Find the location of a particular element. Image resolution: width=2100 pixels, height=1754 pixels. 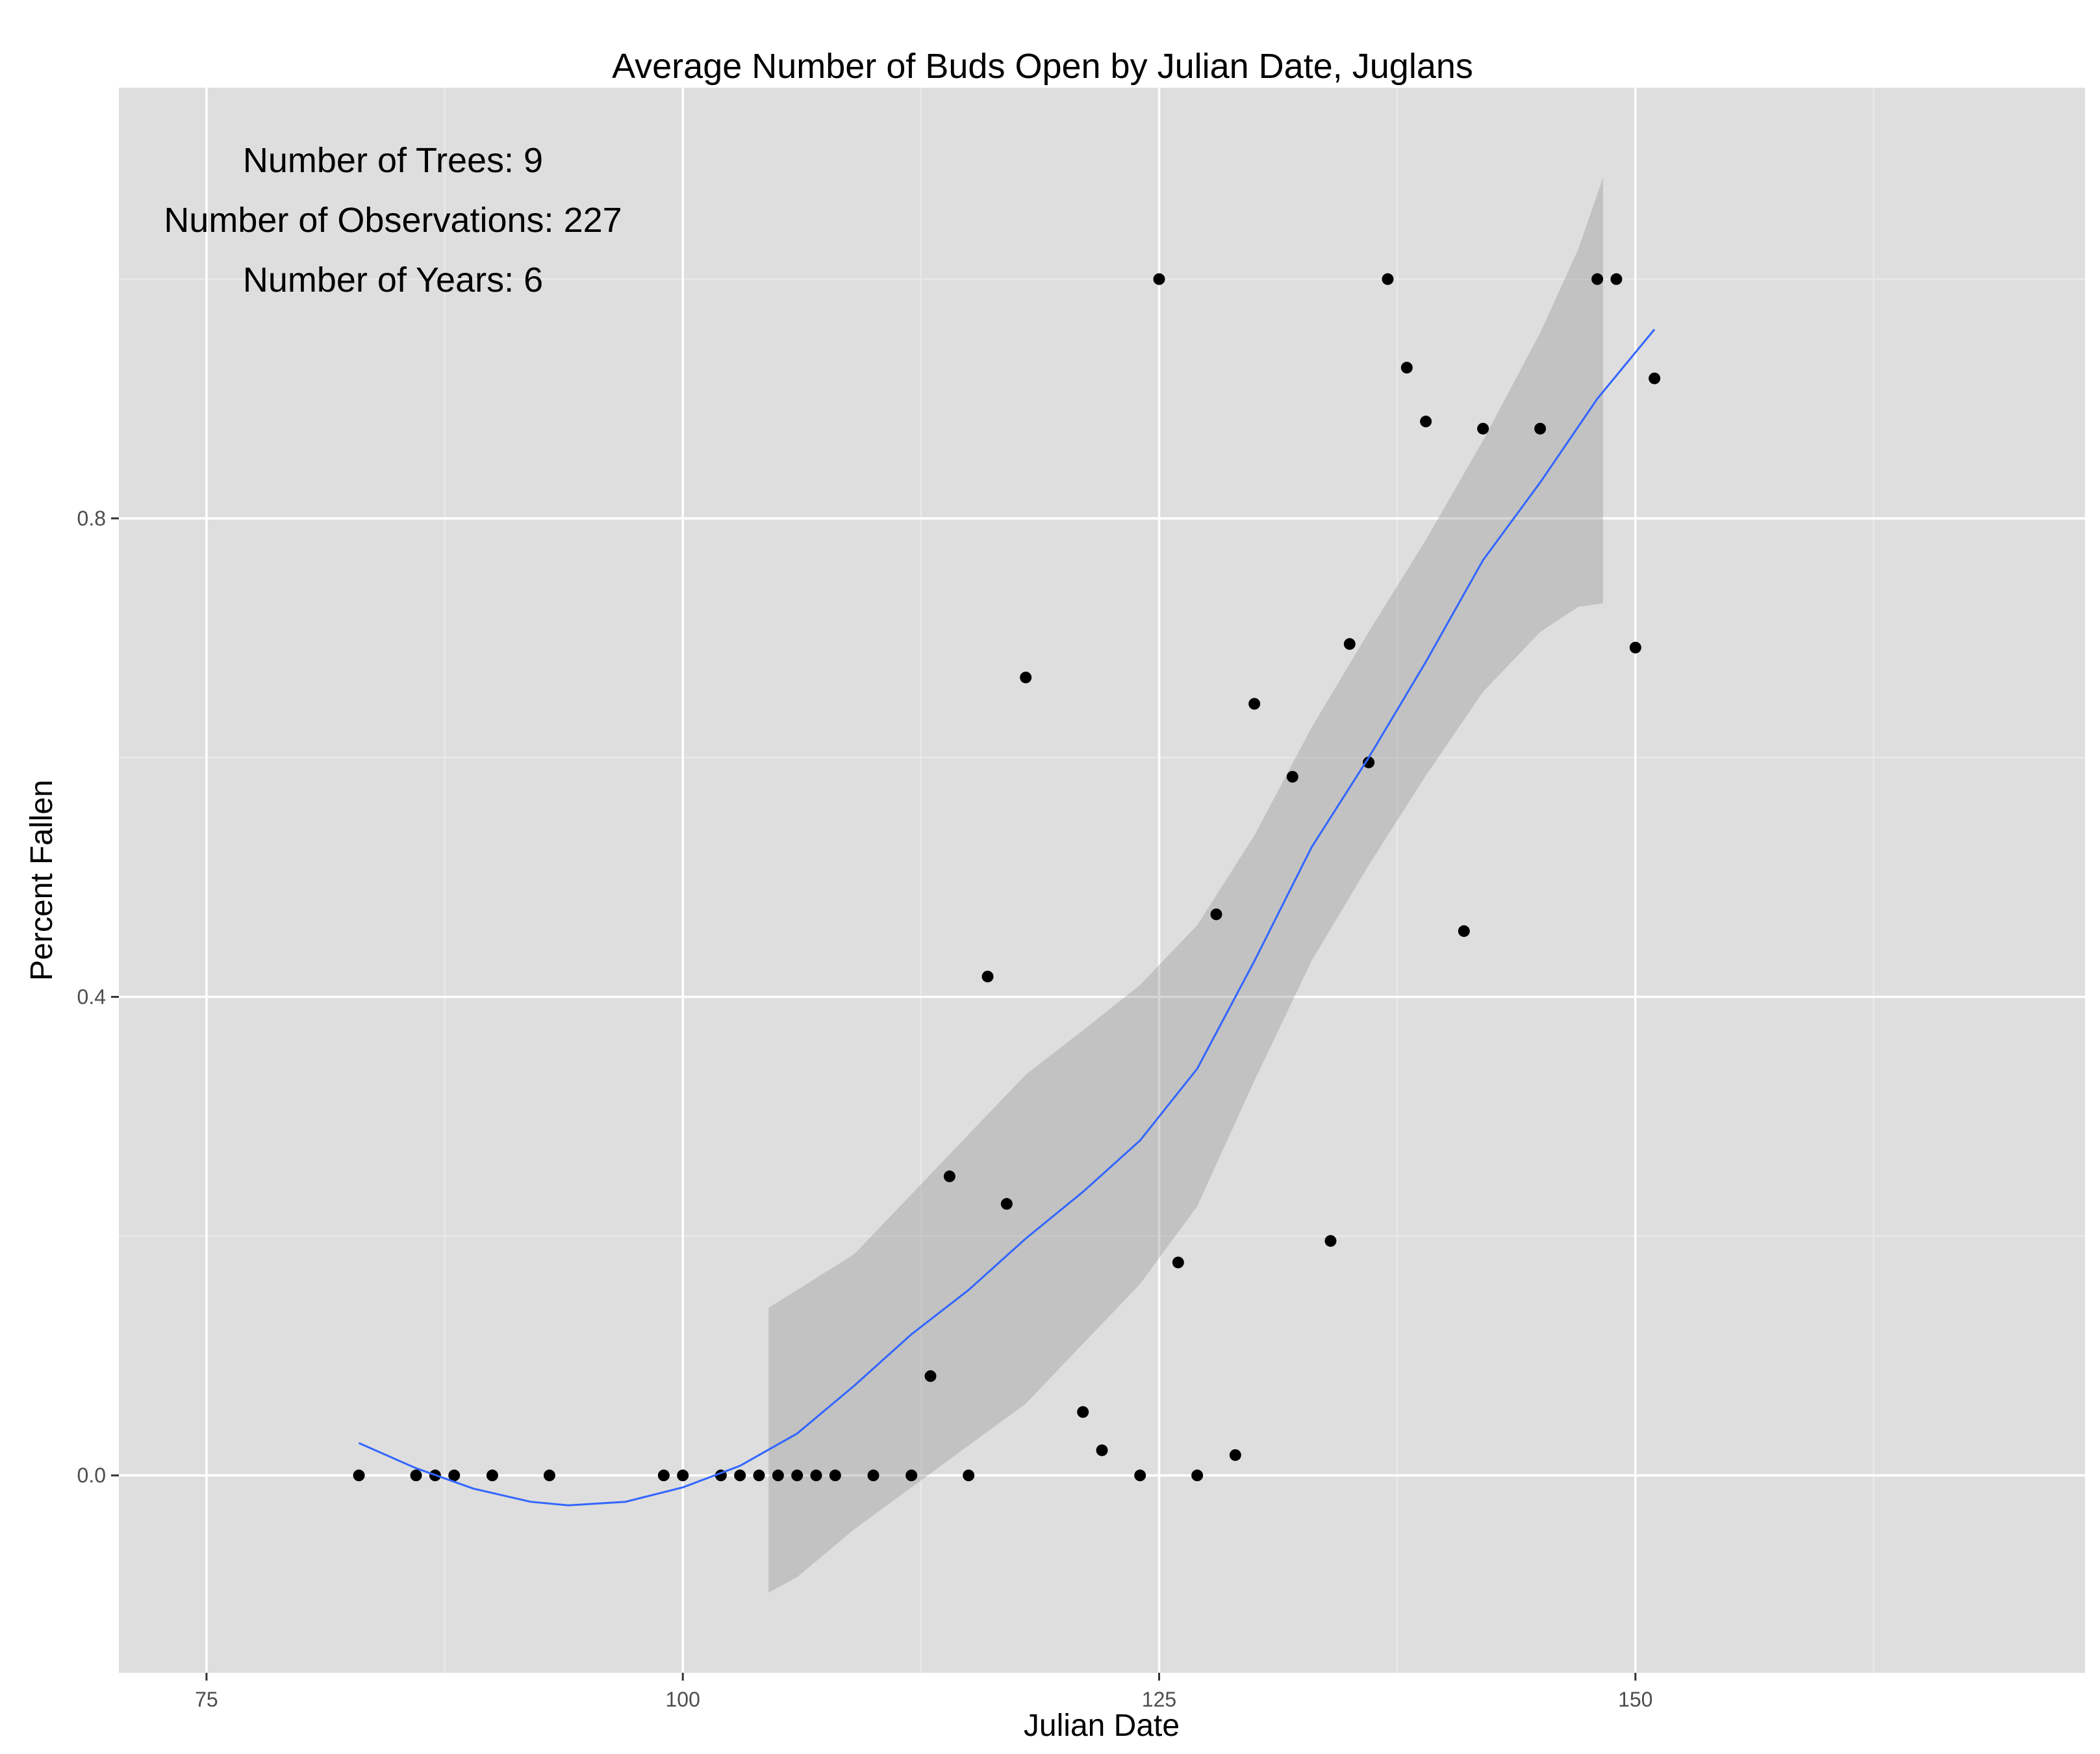

y-axis-title: Percent Fallen is located at coordinates (42, 881).